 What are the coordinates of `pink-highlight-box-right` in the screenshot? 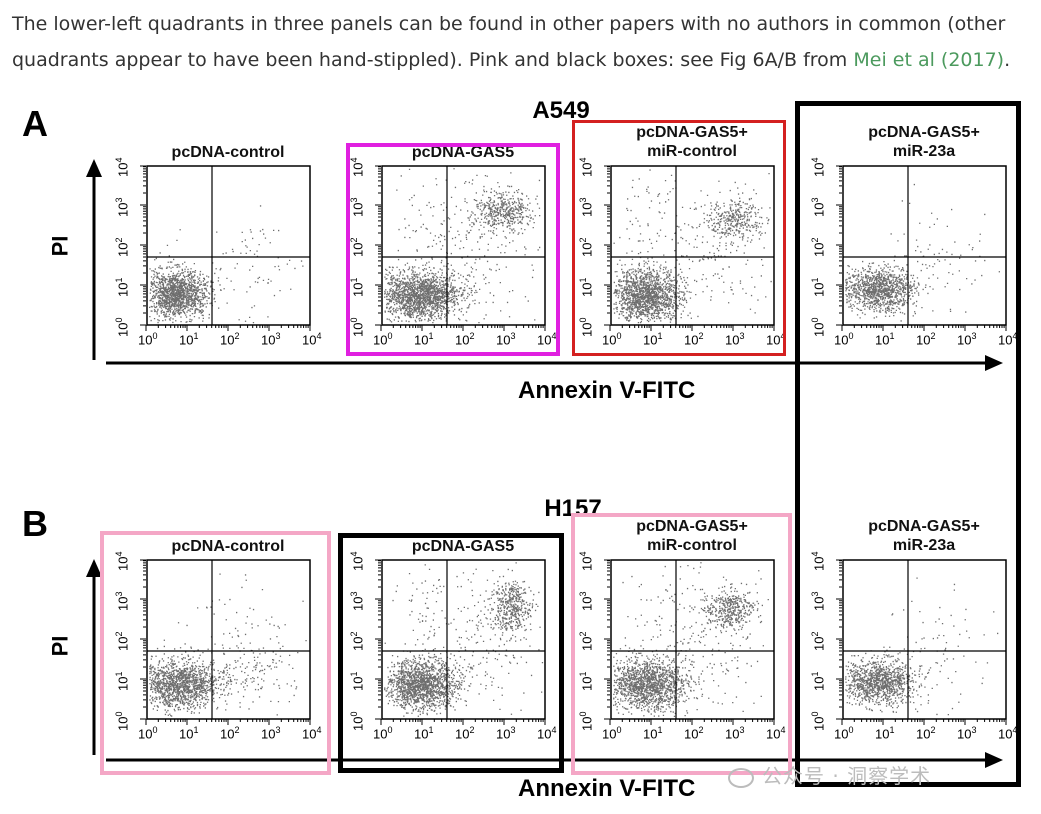 It's located at (681, 644).